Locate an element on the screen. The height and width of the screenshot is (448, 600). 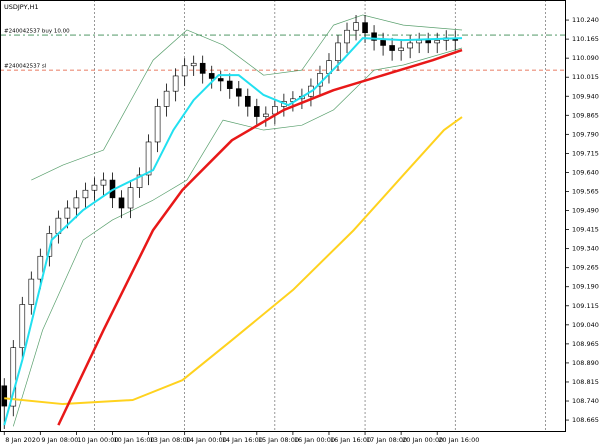
y-tick-label: 109.640 is located at coordinates (585, 172).